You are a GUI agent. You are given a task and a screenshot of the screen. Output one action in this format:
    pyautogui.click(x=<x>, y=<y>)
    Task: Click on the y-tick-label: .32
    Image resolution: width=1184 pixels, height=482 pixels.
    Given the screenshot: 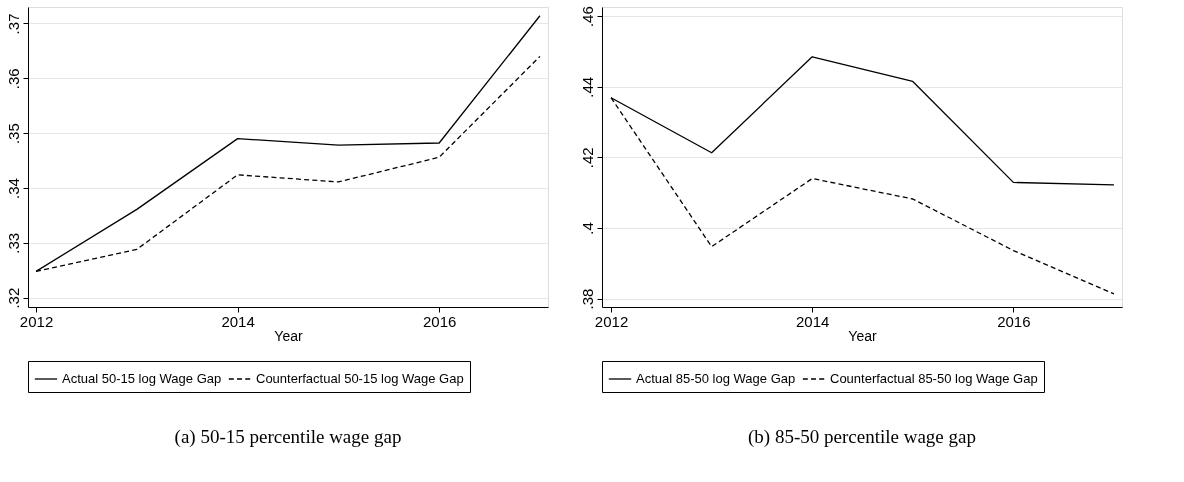 What is the action you would take?
    pyautogui.click(x=13, y=298)
    